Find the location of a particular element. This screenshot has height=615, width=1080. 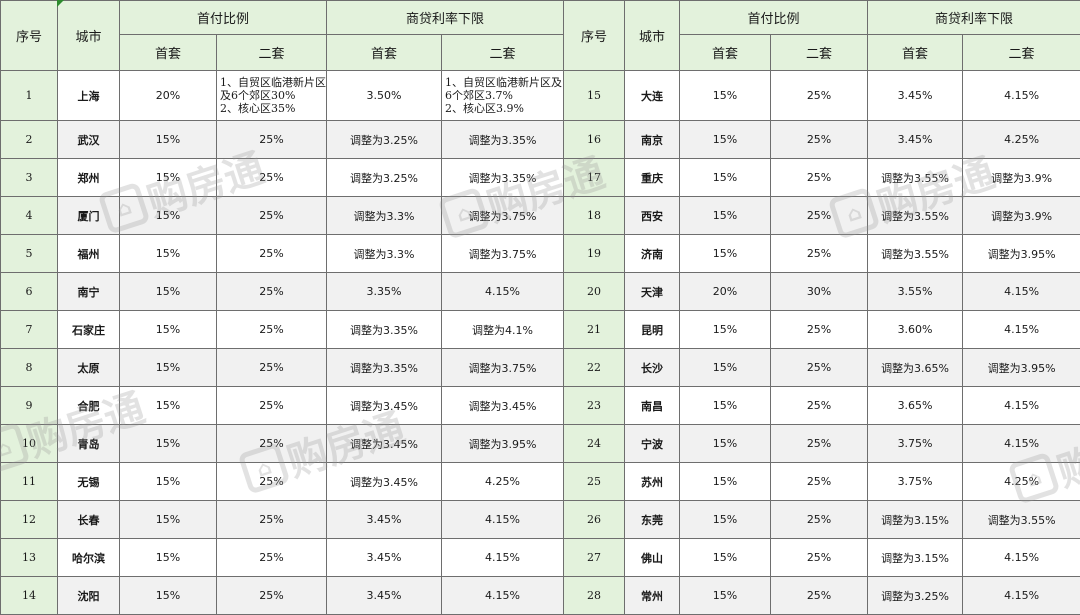

row-index-right: 19 is located at coordinates (594, 253).